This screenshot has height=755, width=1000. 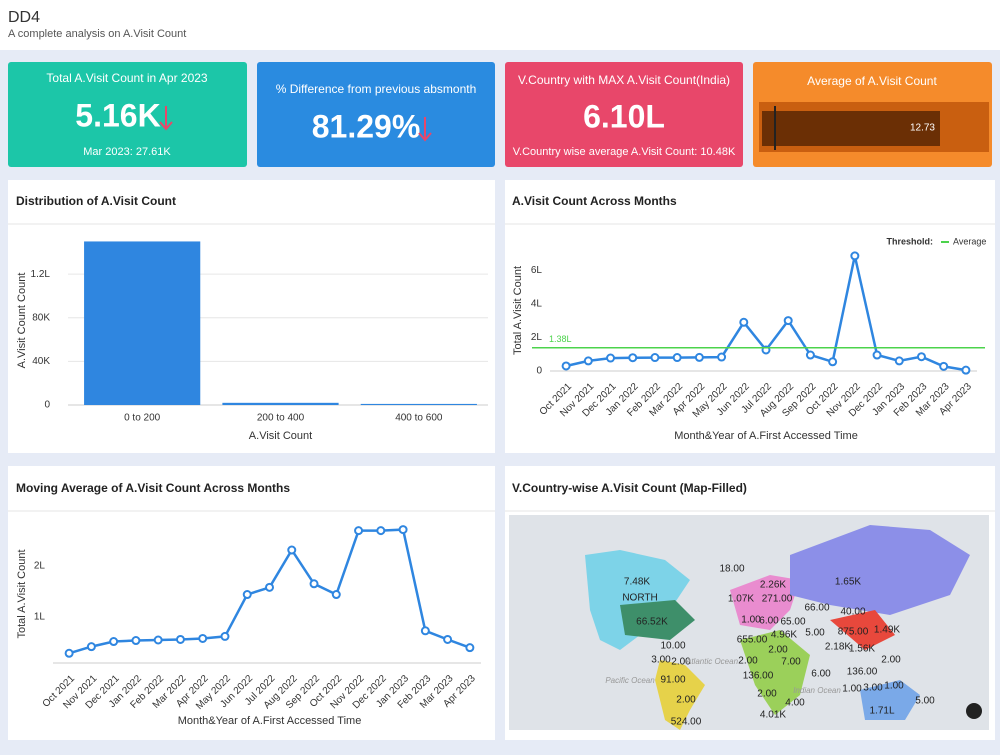 What do you see at coordinates (41, 317) in the screenshot?
I see `y-tick-label: 80K` at bounding box center [41, 317].